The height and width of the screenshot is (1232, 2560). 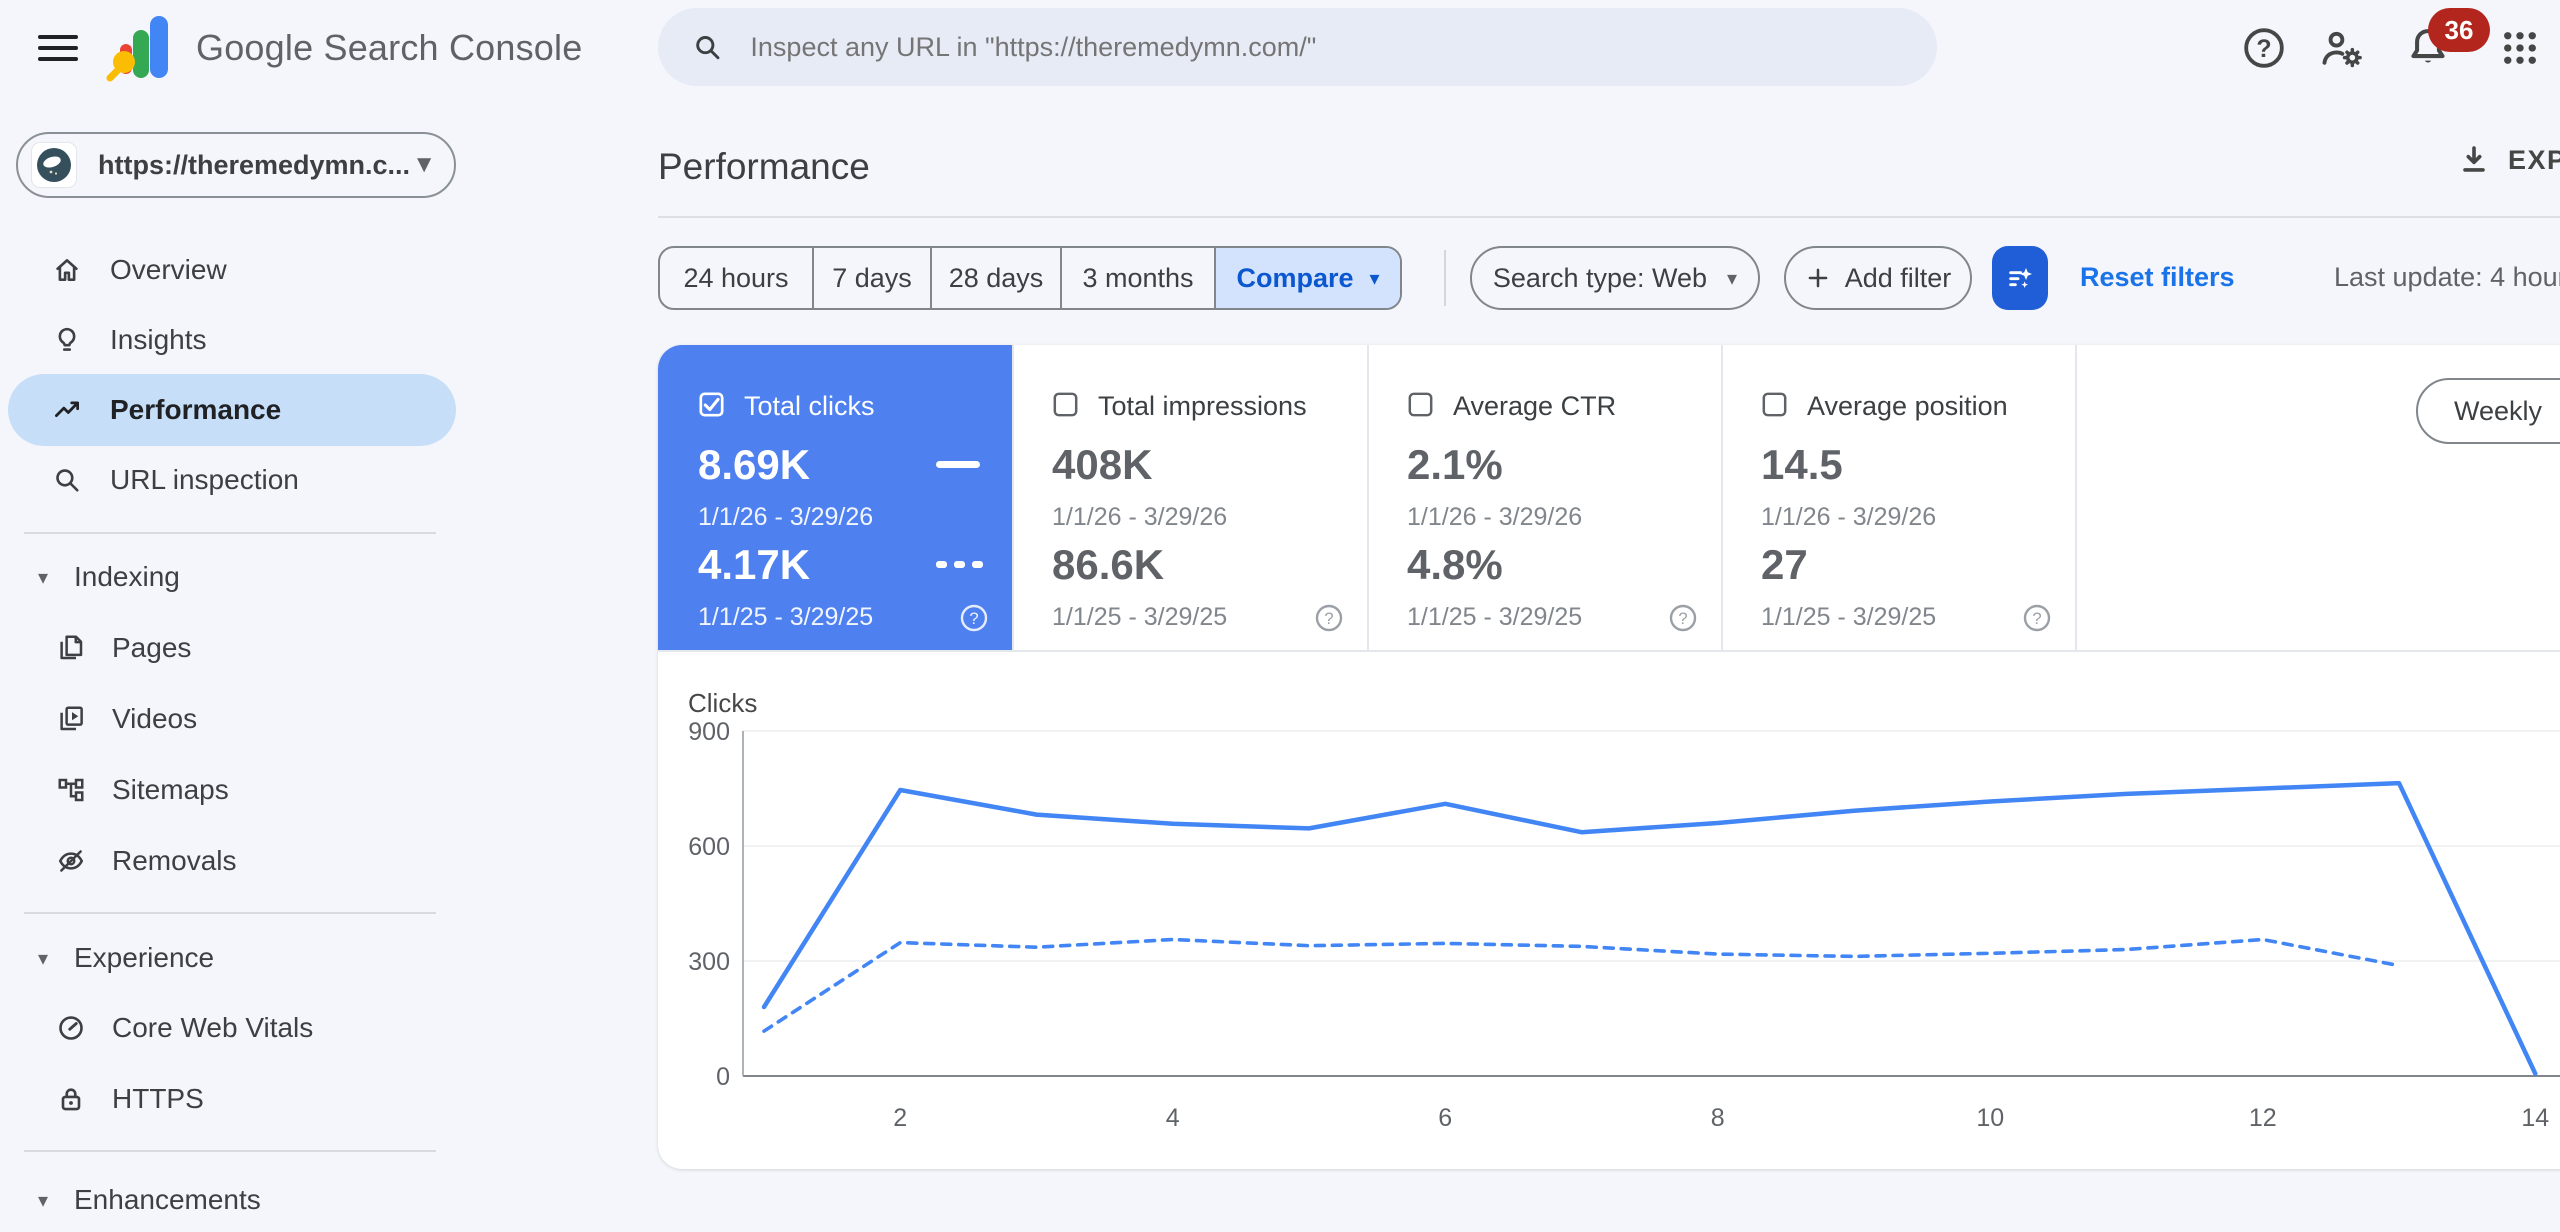 I want to click on sidebar-item-label: Sitemaps, so click(x=170, y=789).